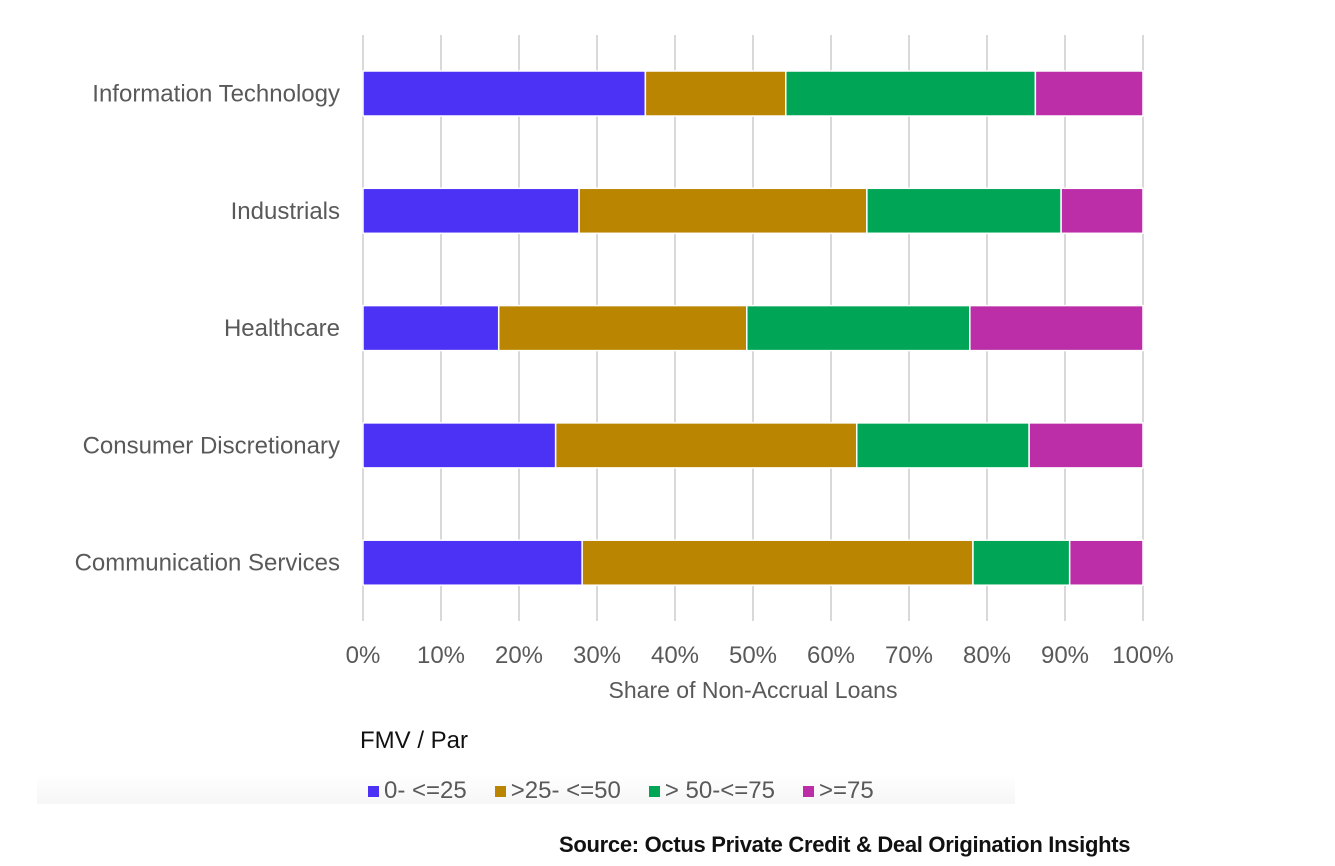 The width and height of the screenshot is (1335, 866). Describe the element at coordinates (909, 655) in the screenshot. I see `x-tick-label: 70%` at that location.